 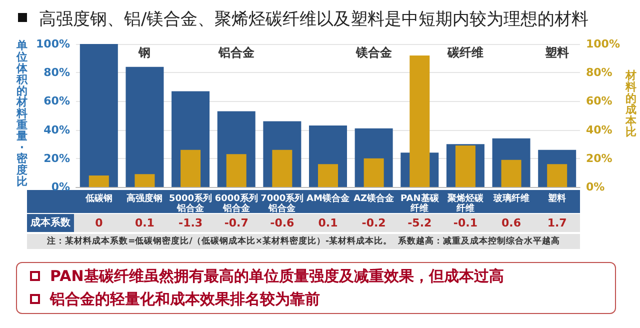 I want to click on y2-tick-label: 60%, so click(x=599, y=101).